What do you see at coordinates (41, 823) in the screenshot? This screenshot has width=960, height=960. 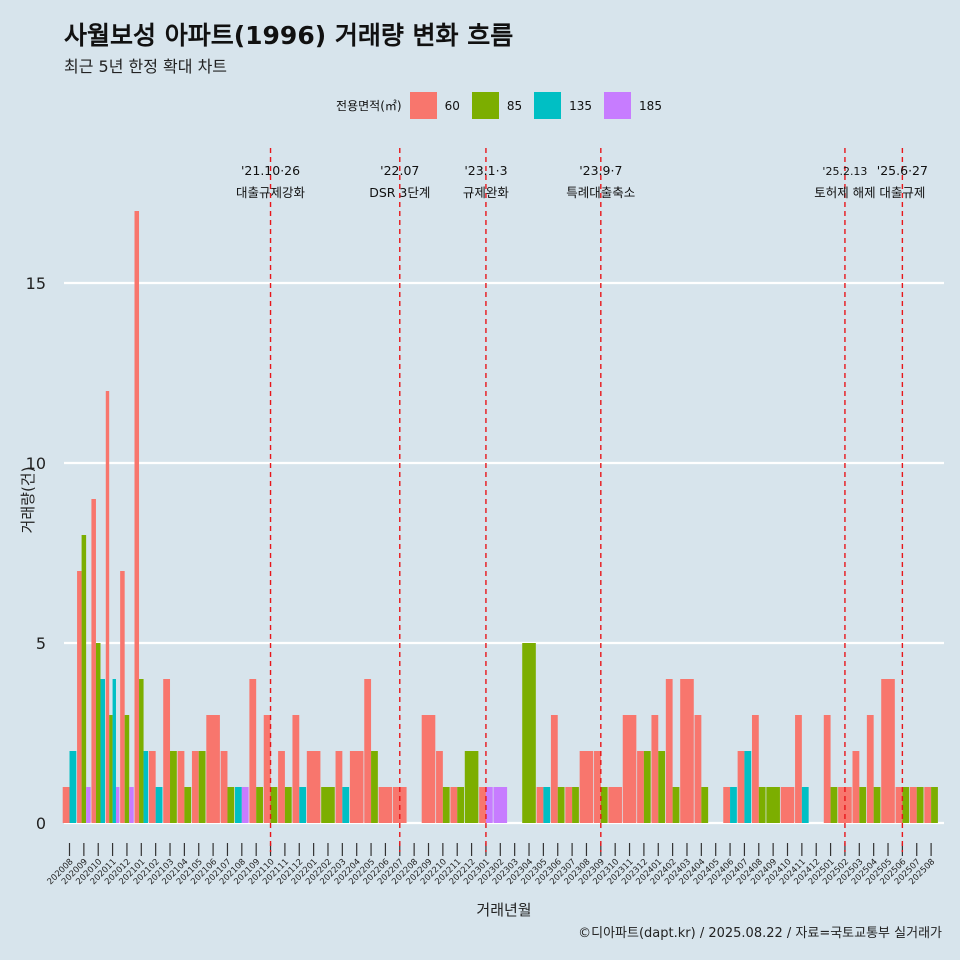 I see `y-tick-label-0: 0` at bounding box center [41, 823].